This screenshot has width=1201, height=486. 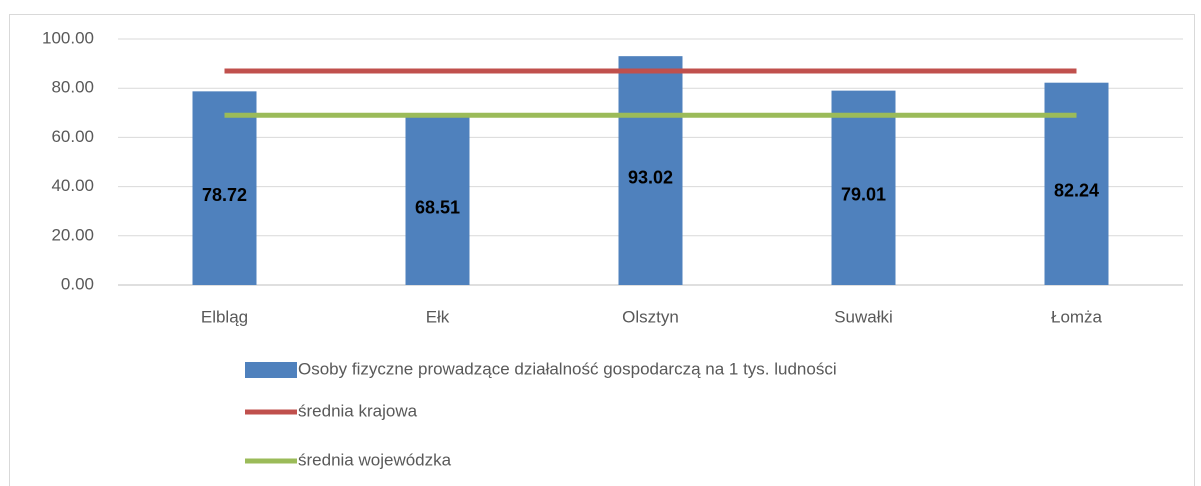 What do you see at coordinates (650, 316) in the screenshot?
I see `x-tick-label: Olsztyn` at bounding box center [650, 316].